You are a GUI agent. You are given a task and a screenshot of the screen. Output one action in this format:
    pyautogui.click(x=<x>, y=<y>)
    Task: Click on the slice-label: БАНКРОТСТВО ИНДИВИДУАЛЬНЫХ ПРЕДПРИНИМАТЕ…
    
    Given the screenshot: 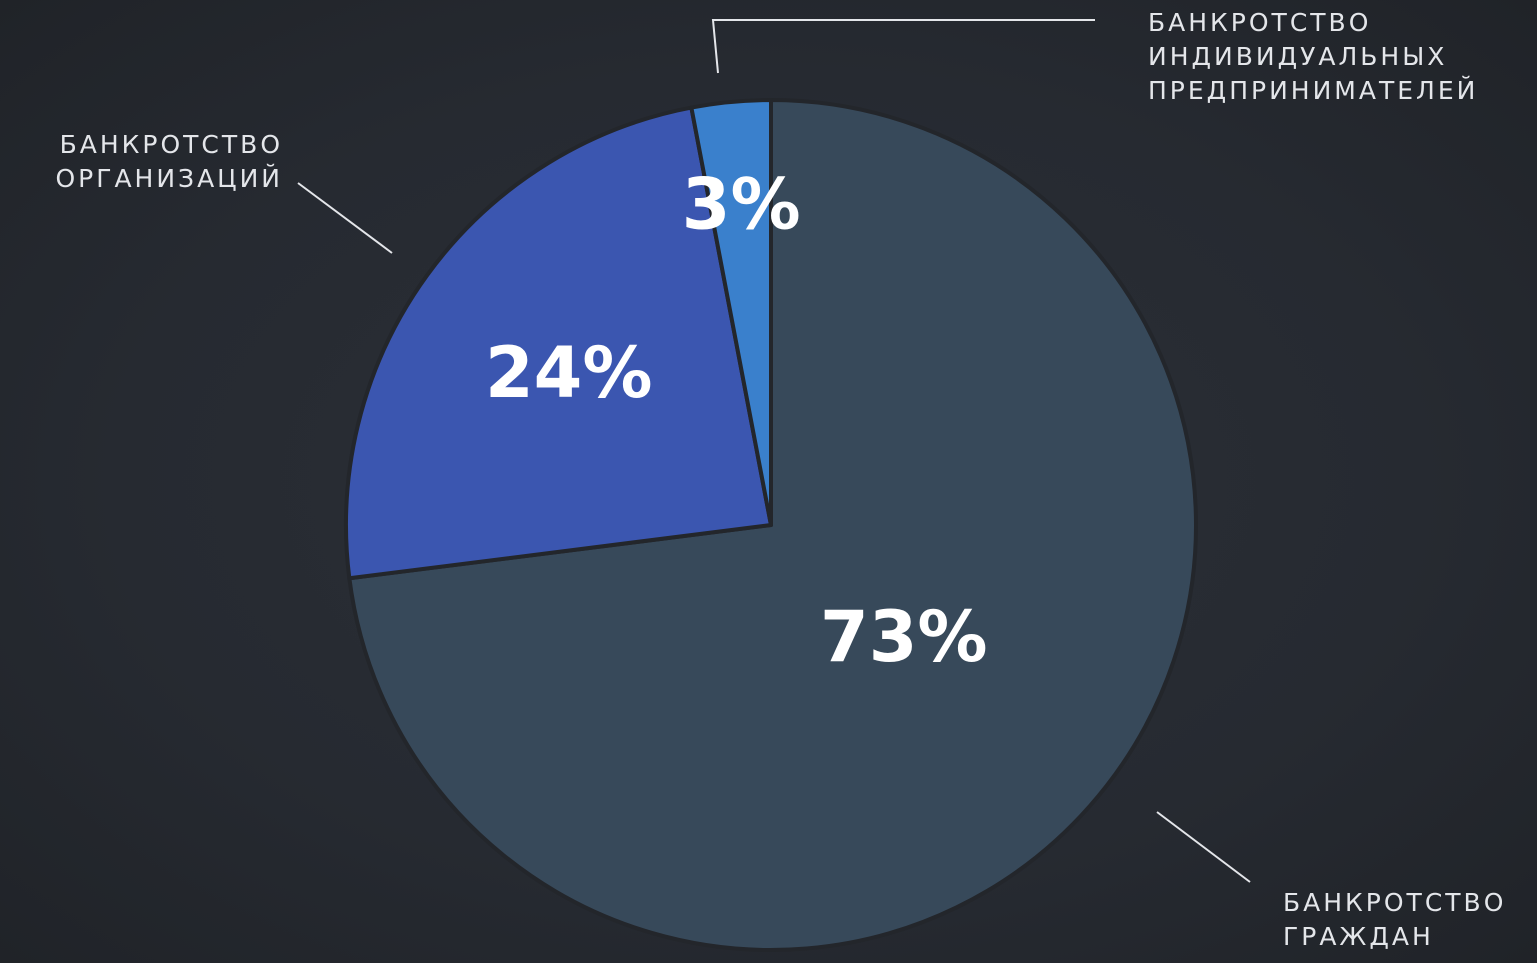 What is the action you would take?
    pyautogui.click(x=1313, y=56)
    